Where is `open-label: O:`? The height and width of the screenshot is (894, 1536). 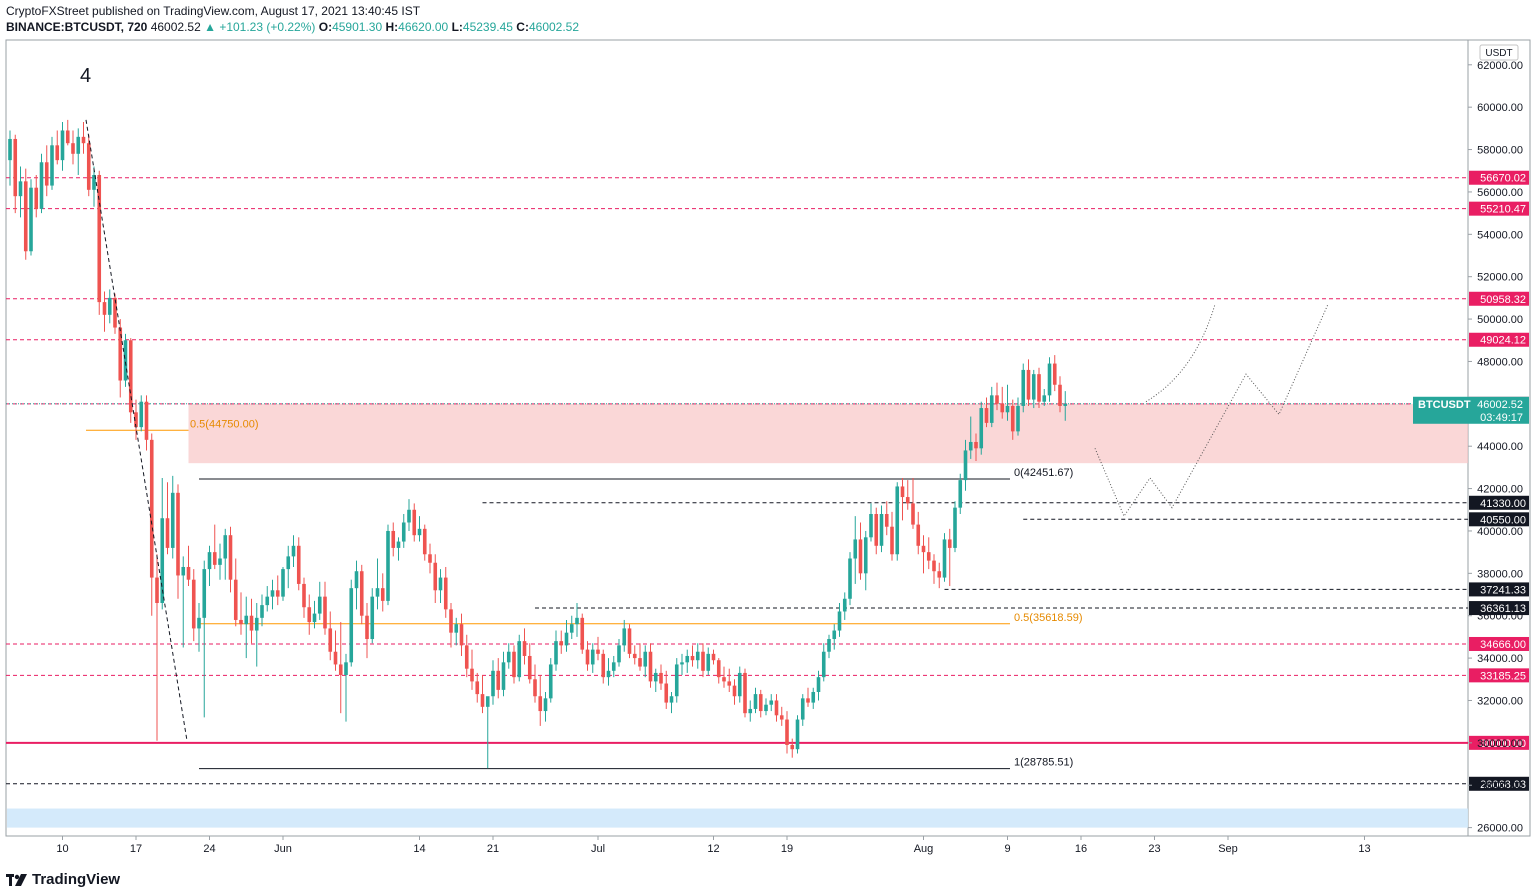 open-label: O: is located at coordinates (325, 27).